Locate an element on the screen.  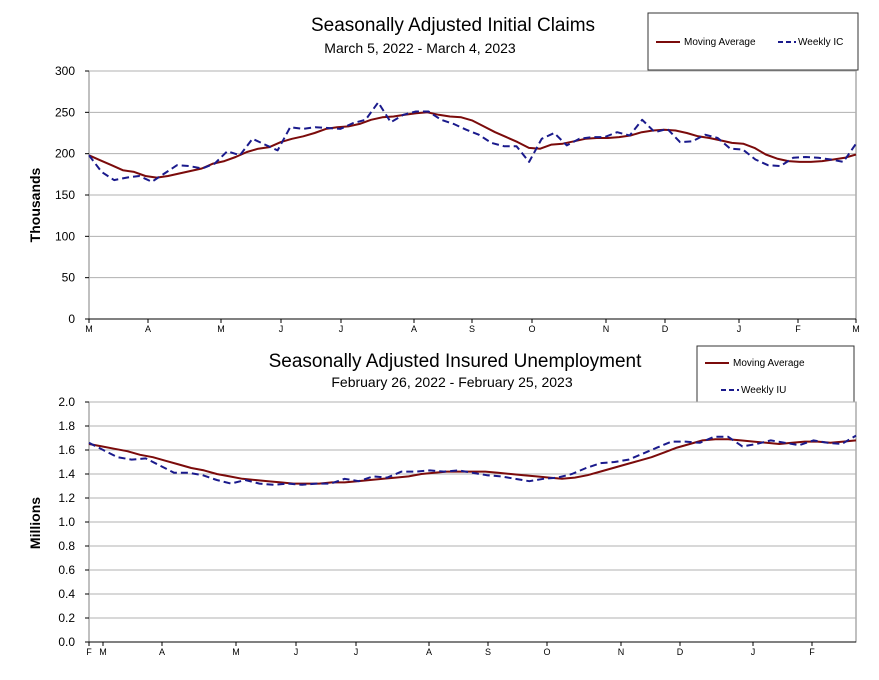
chart2-y-tick-label: 0.8 is located at coordinates (66, 546).